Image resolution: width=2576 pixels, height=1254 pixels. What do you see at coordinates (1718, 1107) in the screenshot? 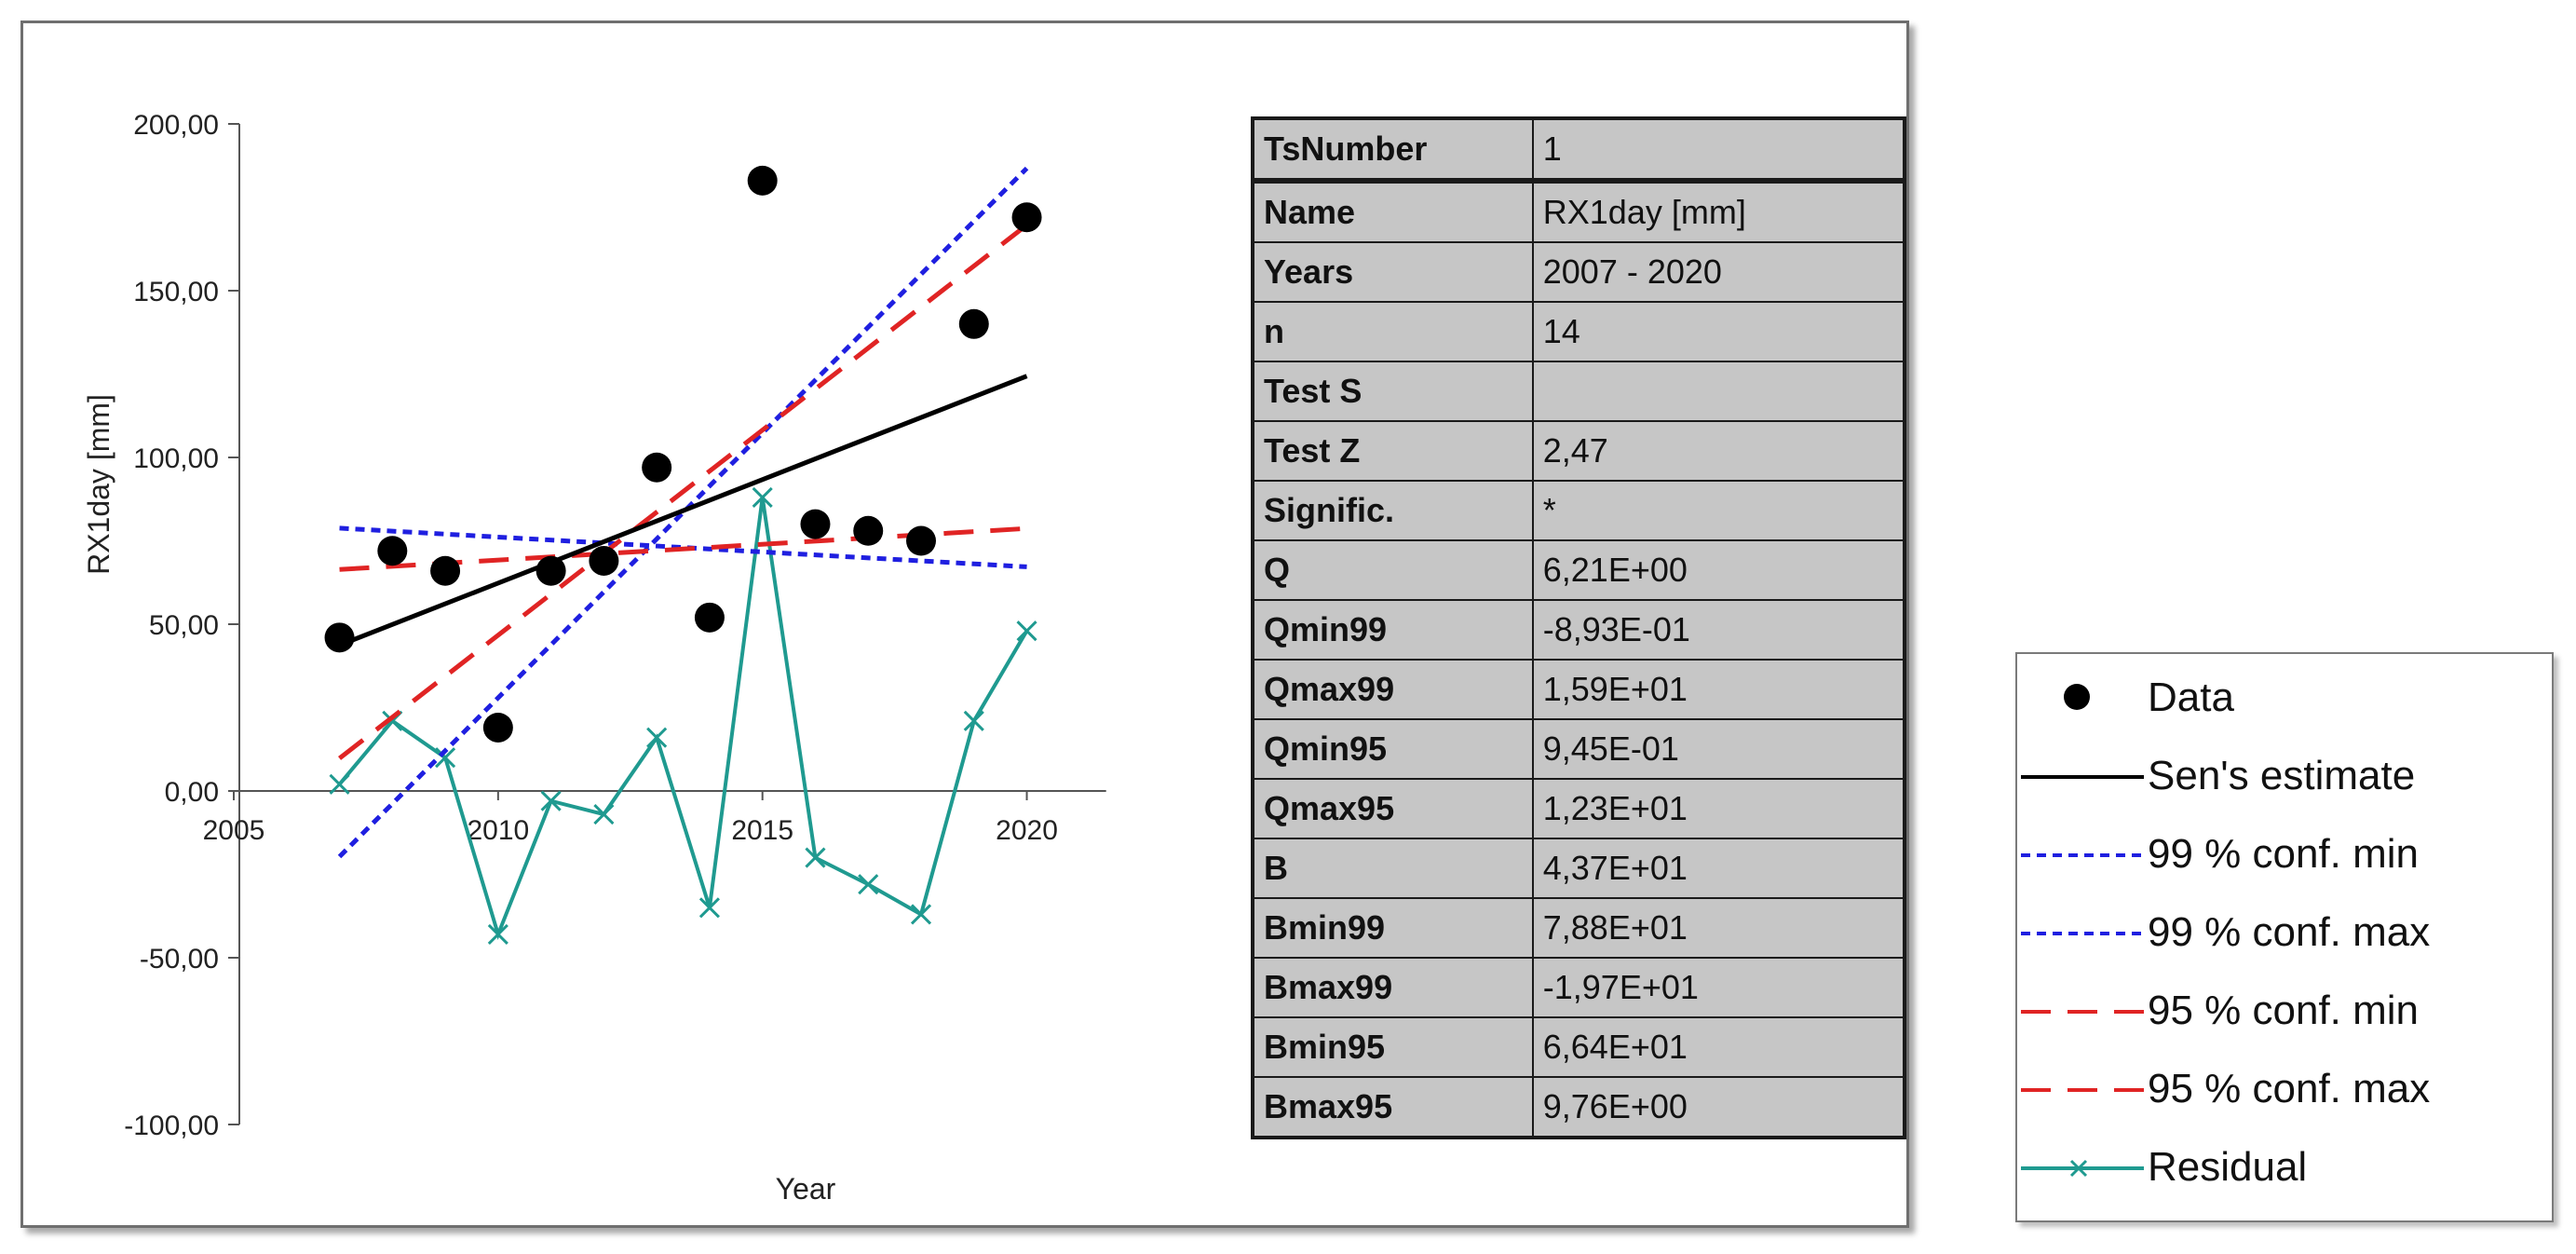
I see `table-value-cell: 9,76E+00` at bounding box center [1718, 1107].